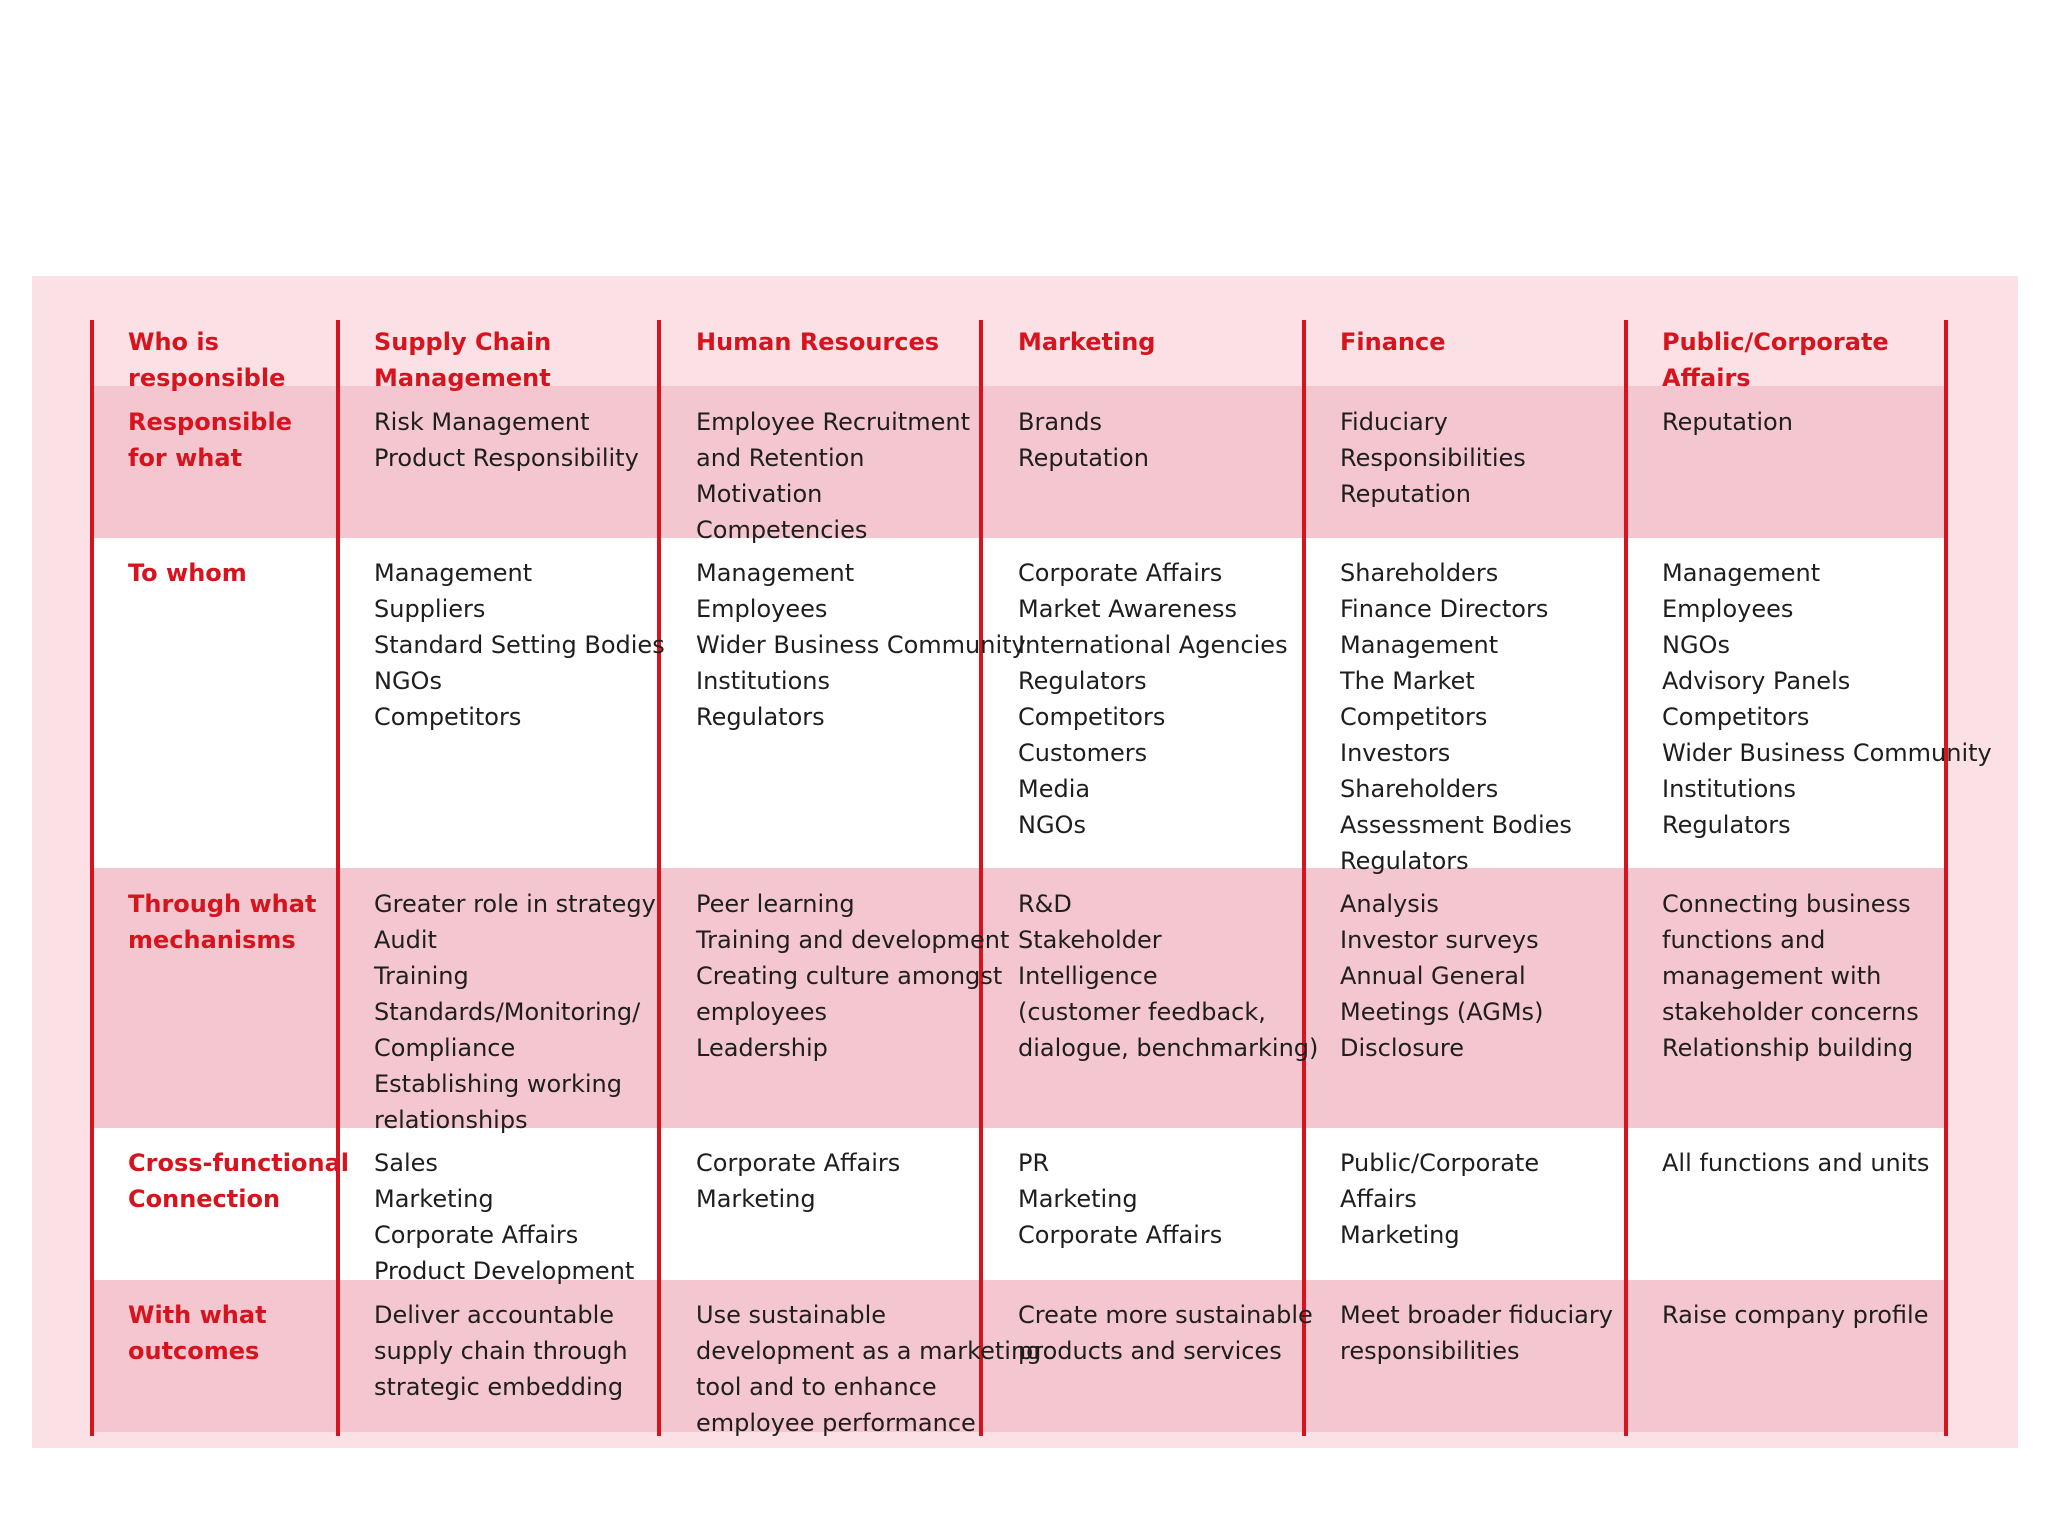 Image resolution: width=2048 pixels, height=1536 pixels. What do you see at coordinates (1756, 681) in the screenshot?
I see `cell-line: Advisory Panels` at bounding box center [1756, 681].